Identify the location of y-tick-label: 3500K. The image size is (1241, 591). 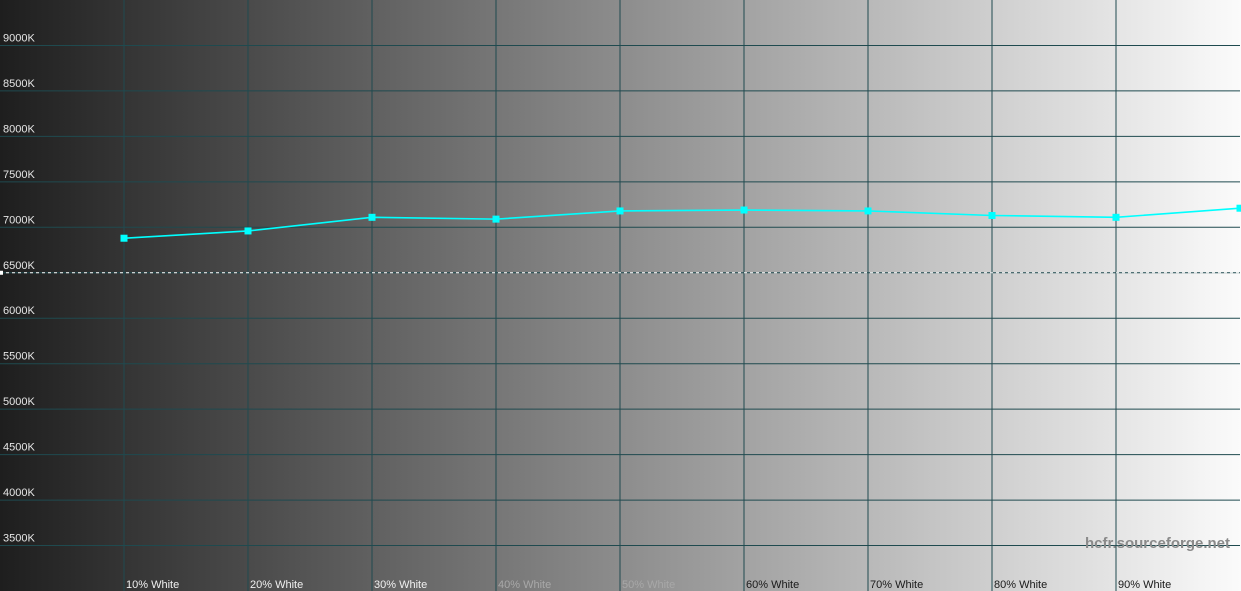
(19, 539).